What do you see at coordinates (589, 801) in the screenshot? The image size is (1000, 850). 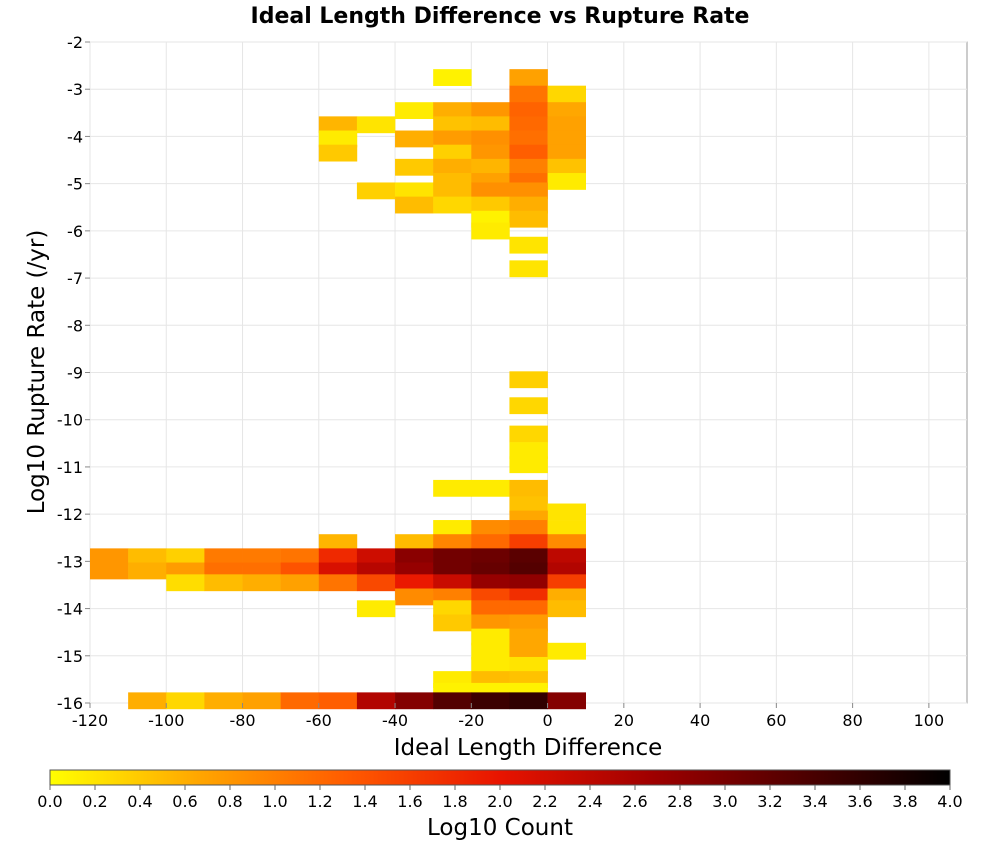 I see `colorbar-tick-label: 2.4` at bounding box center [589, 801].